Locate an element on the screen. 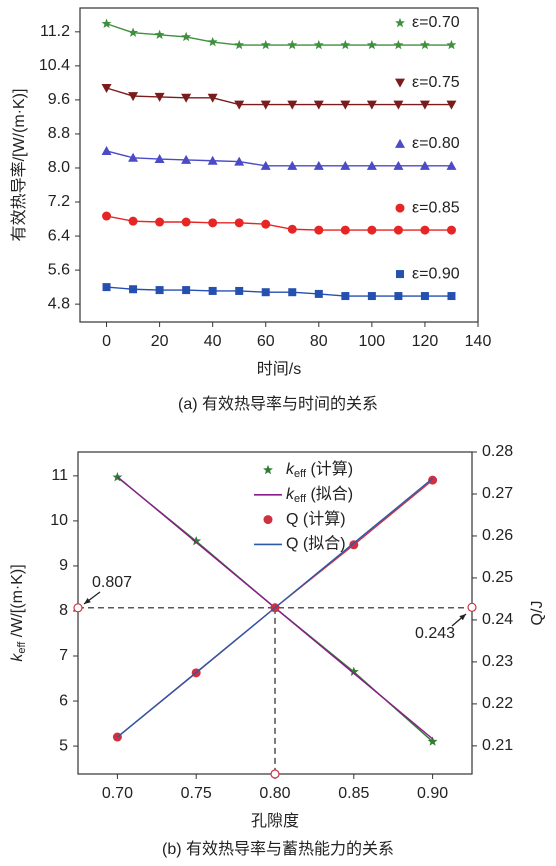  y-tick-label: 9 is located at coordinates (63, 565).